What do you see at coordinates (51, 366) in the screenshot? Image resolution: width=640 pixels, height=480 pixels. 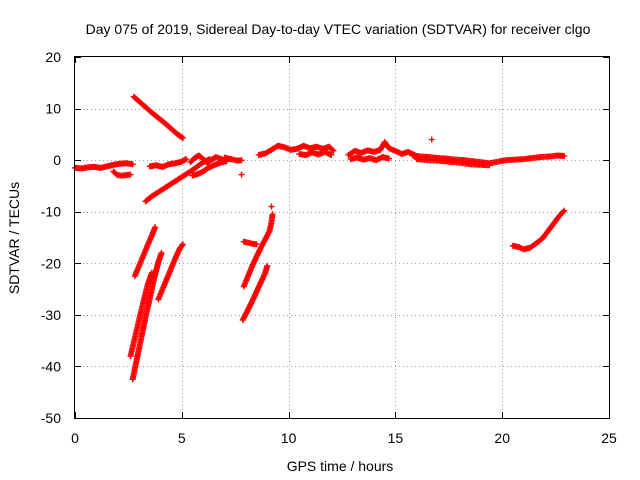 I see `y-tick-label: -40` at bounding box center [51, 366].